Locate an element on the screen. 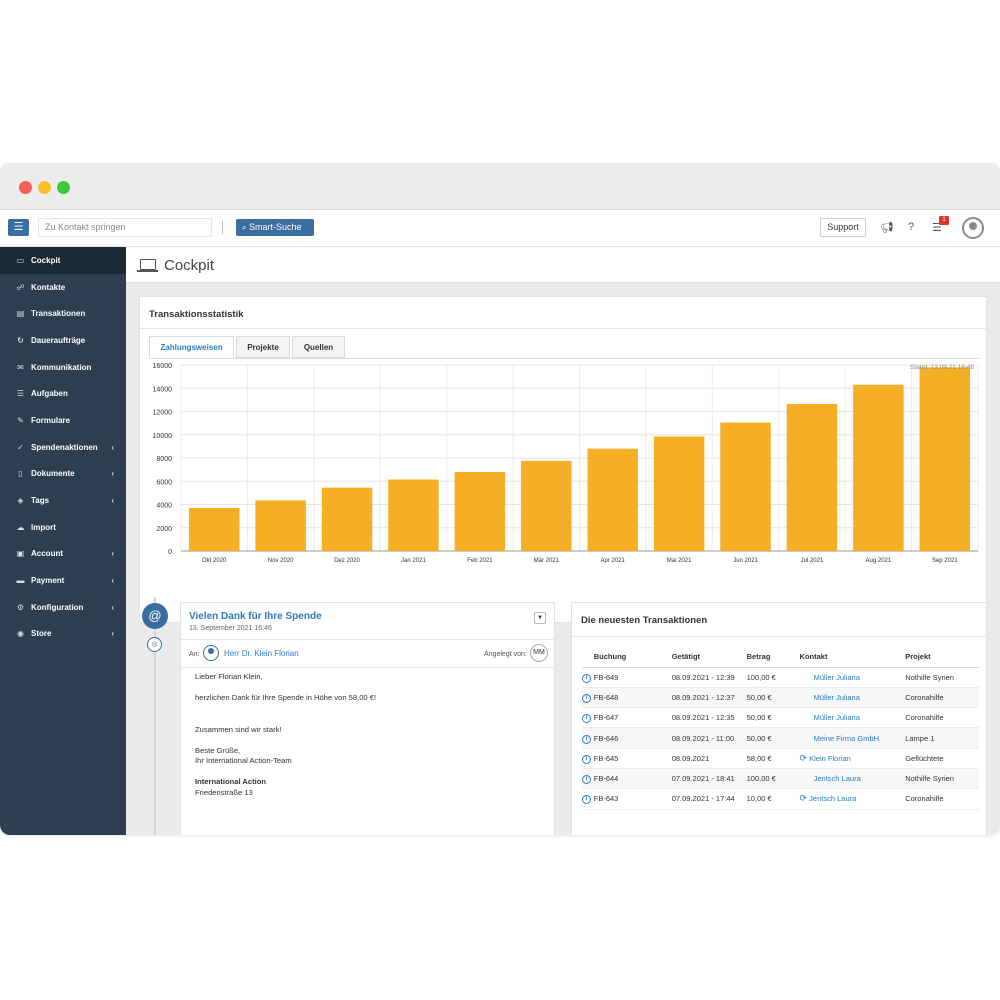 Image resolution: width=1000 pixels, height=1000 pixels. sidebar-item-daueraufträge: ↻ Daueraufträge is located at coordinates (63, 340).